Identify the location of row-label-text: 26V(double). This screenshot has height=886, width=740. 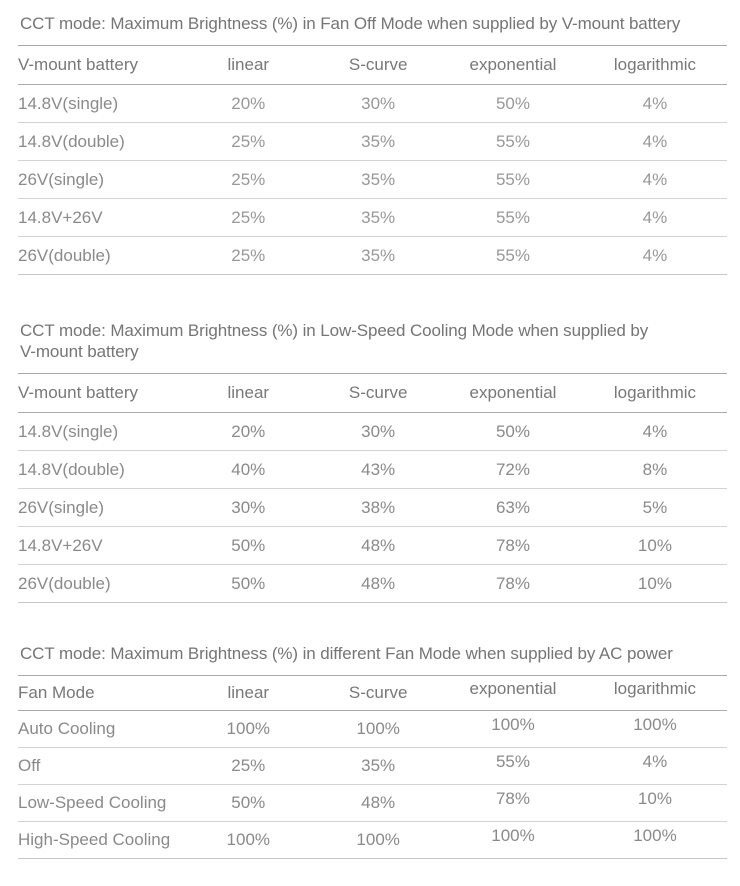
(64, 583).